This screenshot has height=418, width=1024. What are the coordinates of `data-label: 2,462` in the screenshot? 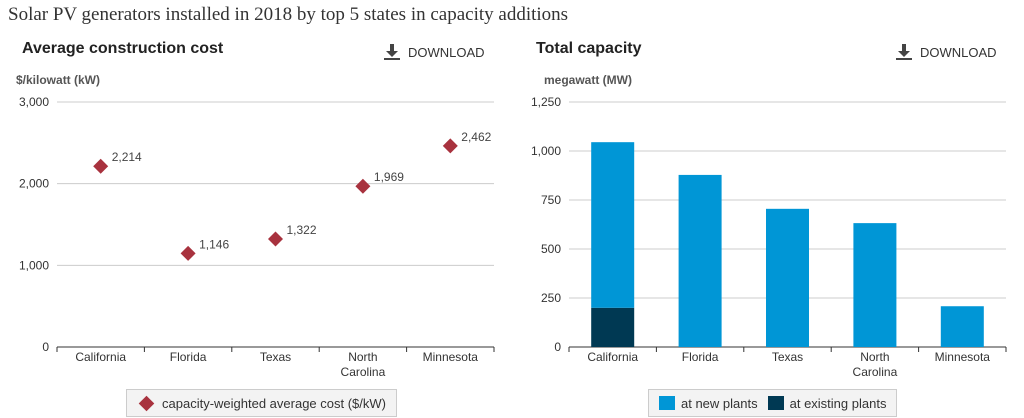 It's located at (476, 137).